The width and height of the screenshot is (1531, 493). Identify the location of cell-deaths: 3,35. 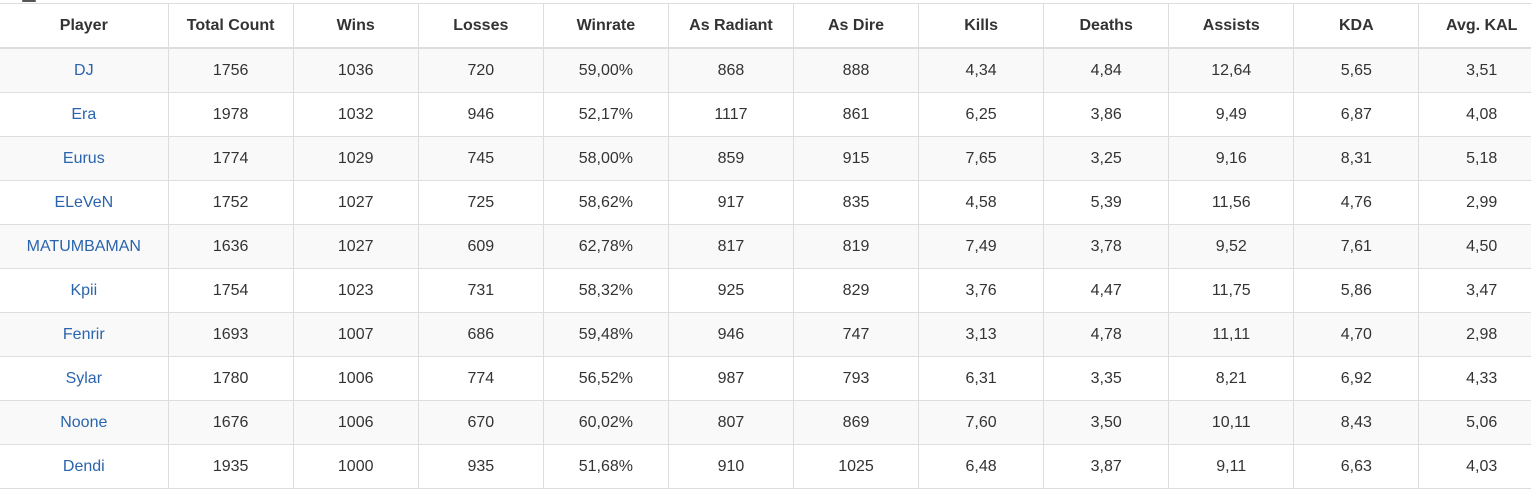
(1106, 378).